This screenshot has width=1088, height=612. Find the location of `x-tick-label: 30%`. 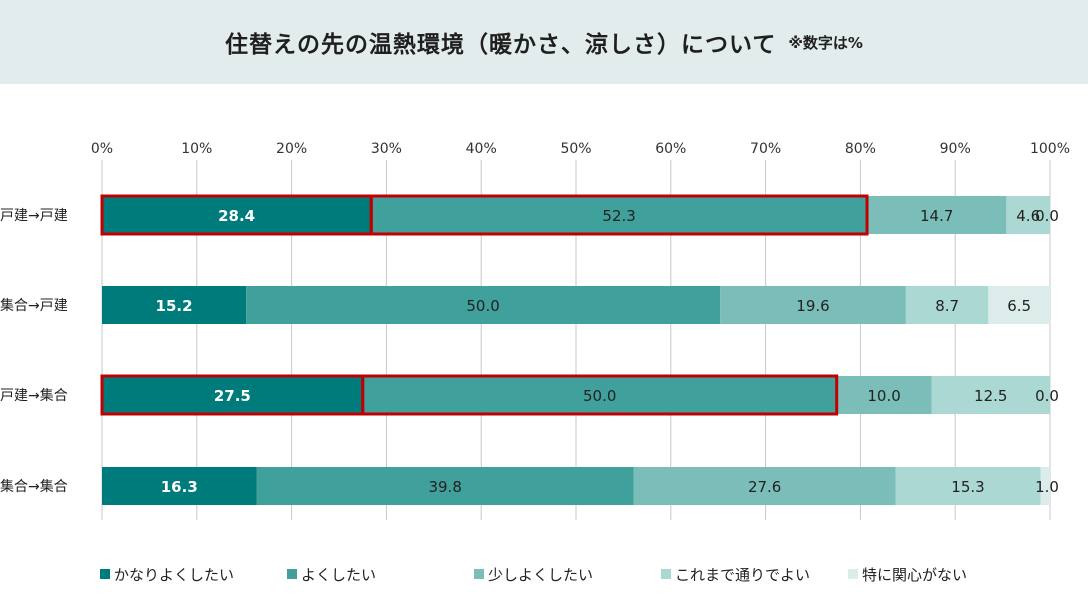

x-tick-label: 30% is located at coordinates (386, 149).